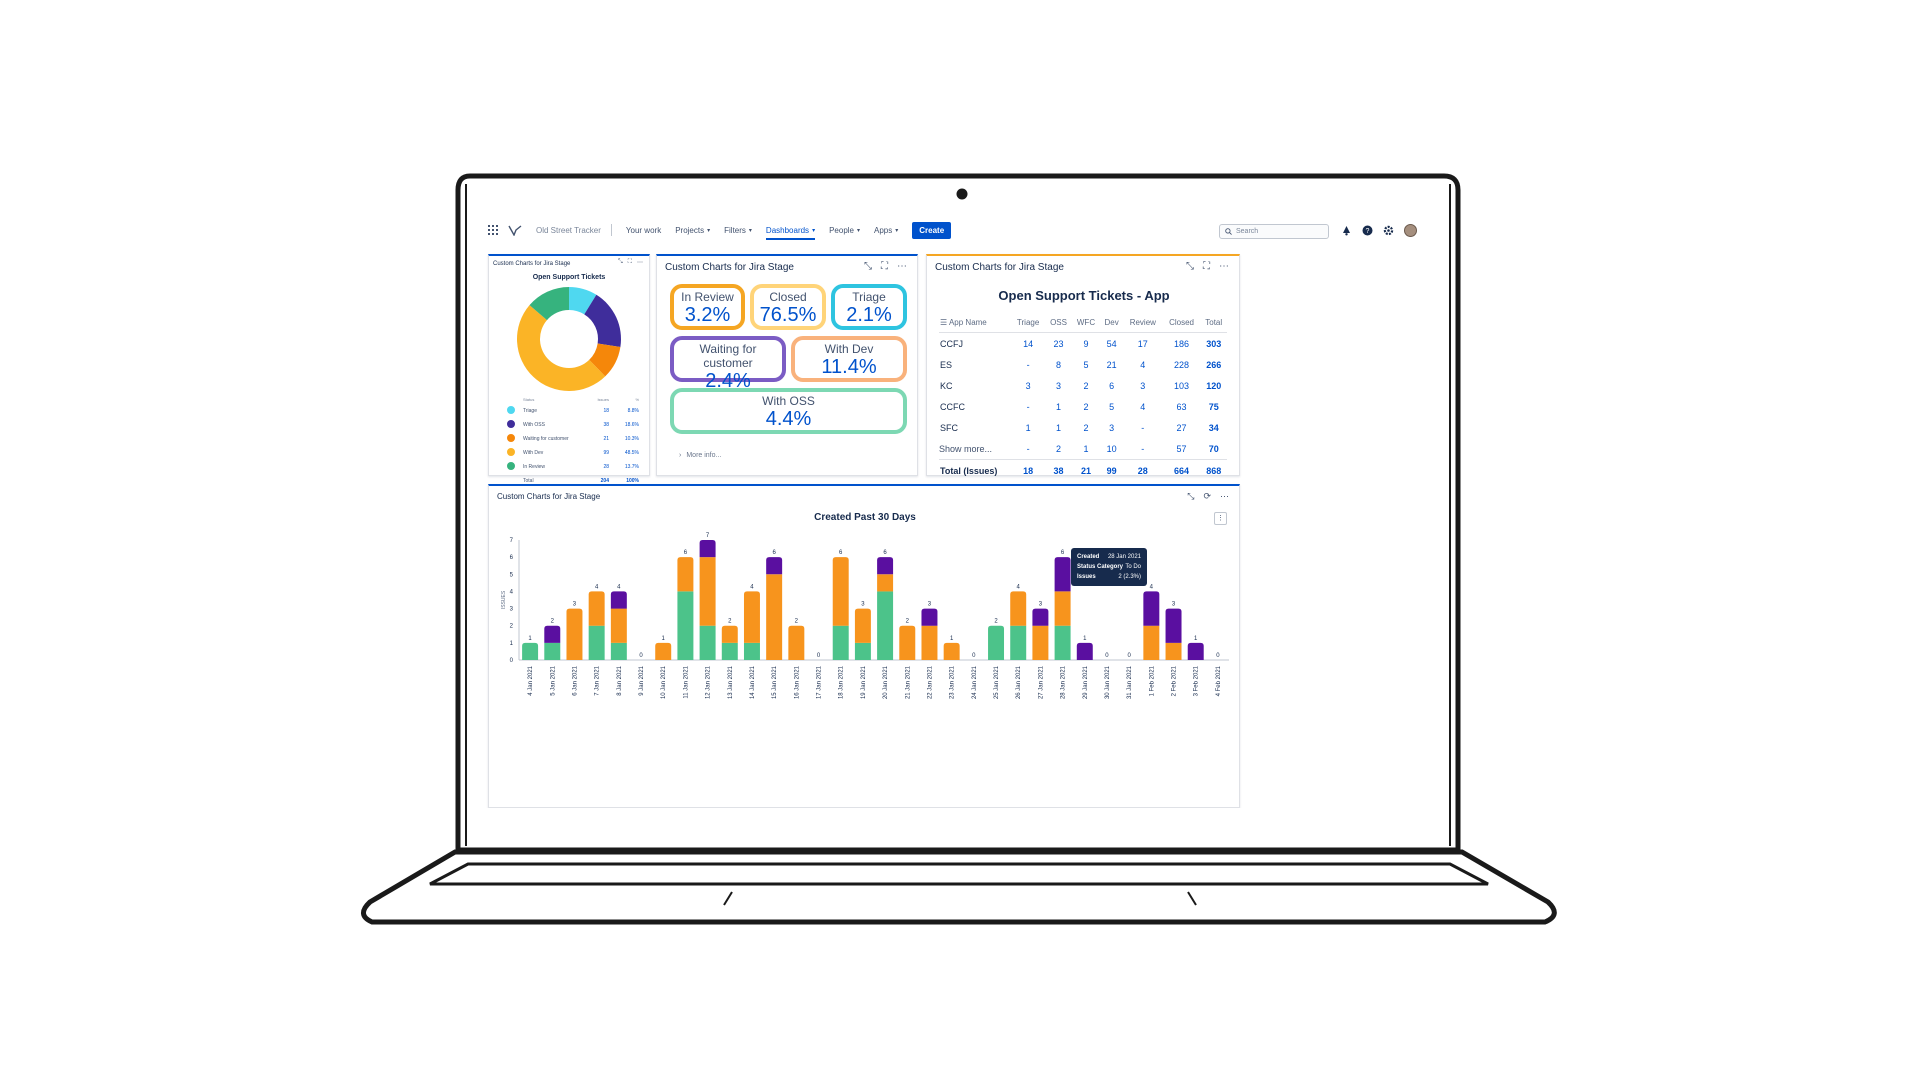  I want to click on legend-row: In Review 28 13.7%, so click(573, 467).